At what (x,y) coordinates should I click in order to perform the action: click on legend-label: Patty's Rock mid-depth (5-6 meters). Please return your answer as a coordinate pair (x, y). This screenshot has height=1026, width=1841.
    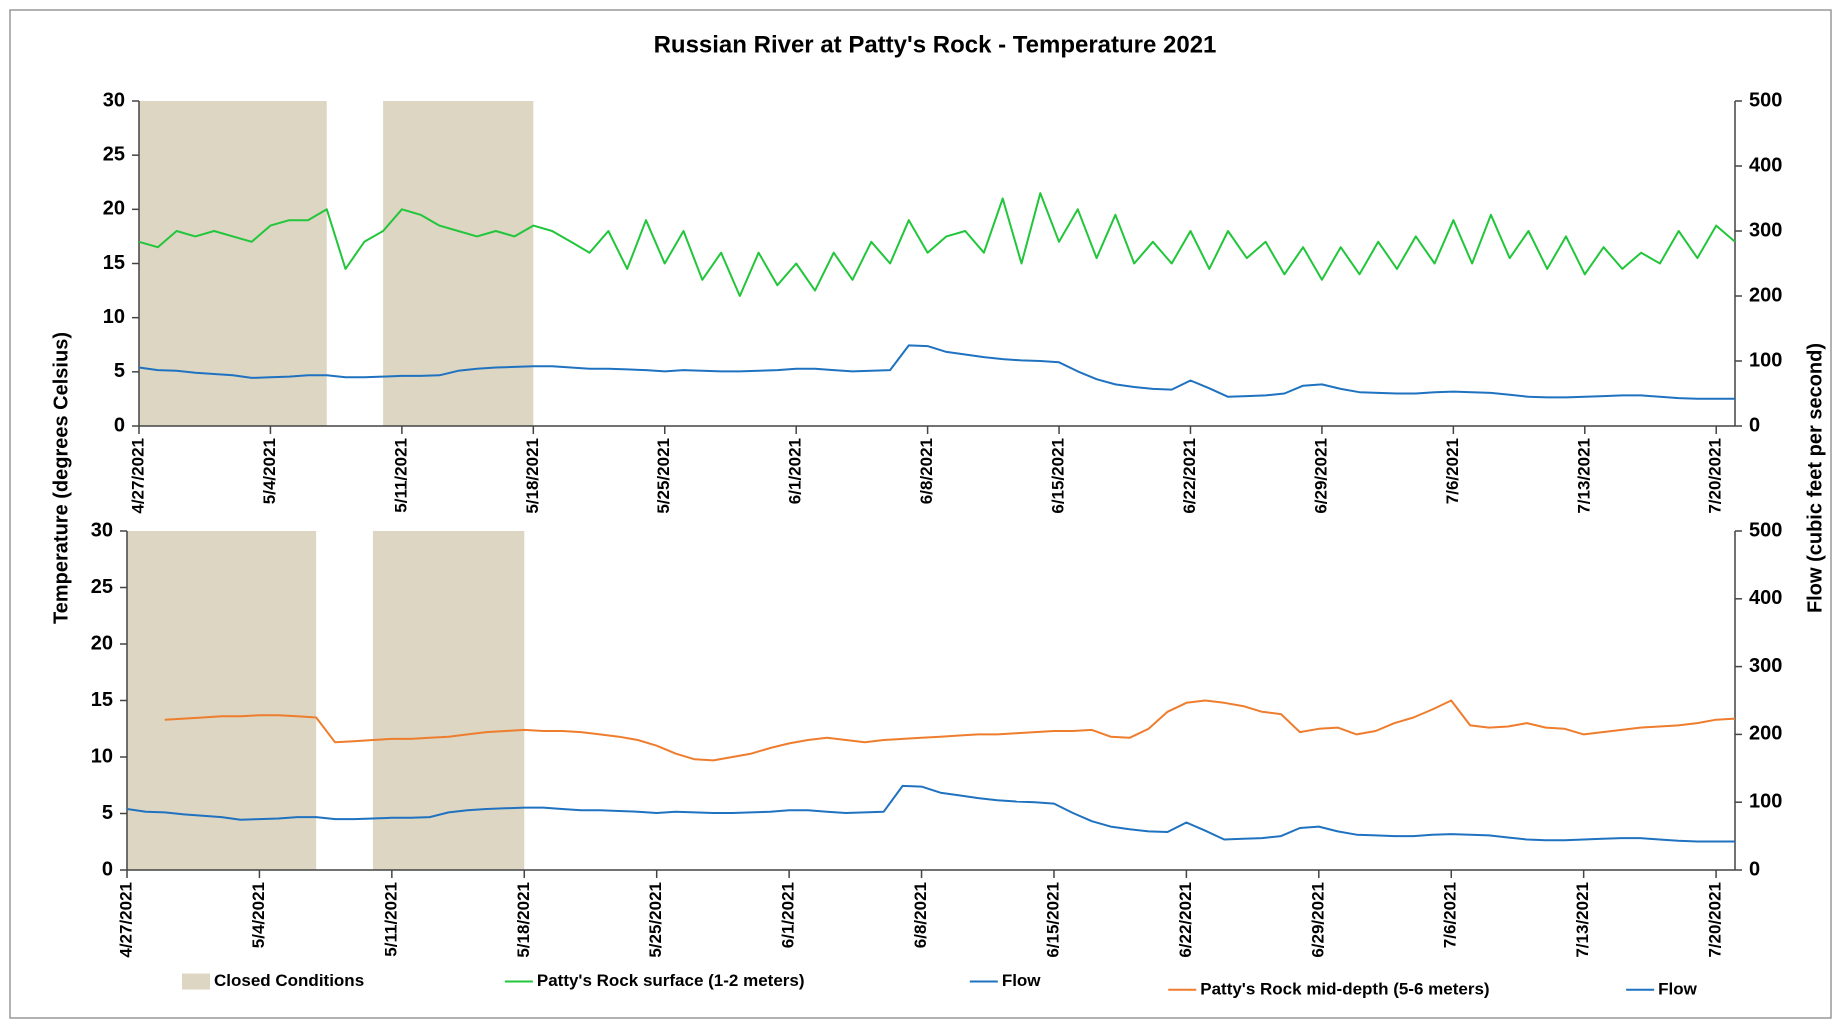
    Looking at the image, I should click on (1344, 988).